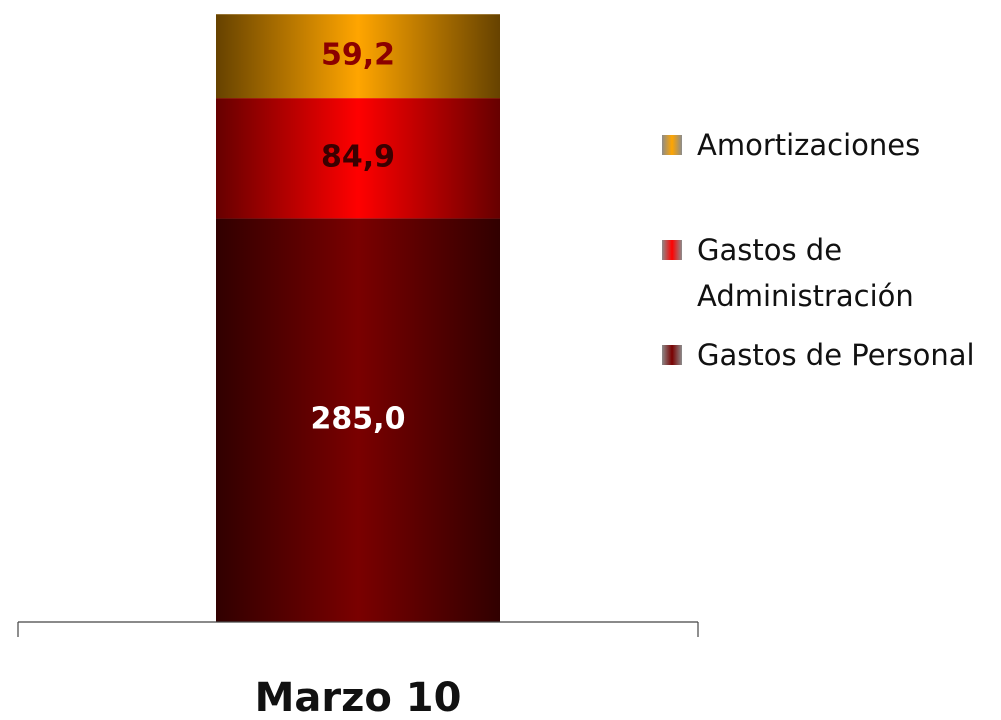  I want to click on legend-item: Amortizaciones, so click(822, 145).